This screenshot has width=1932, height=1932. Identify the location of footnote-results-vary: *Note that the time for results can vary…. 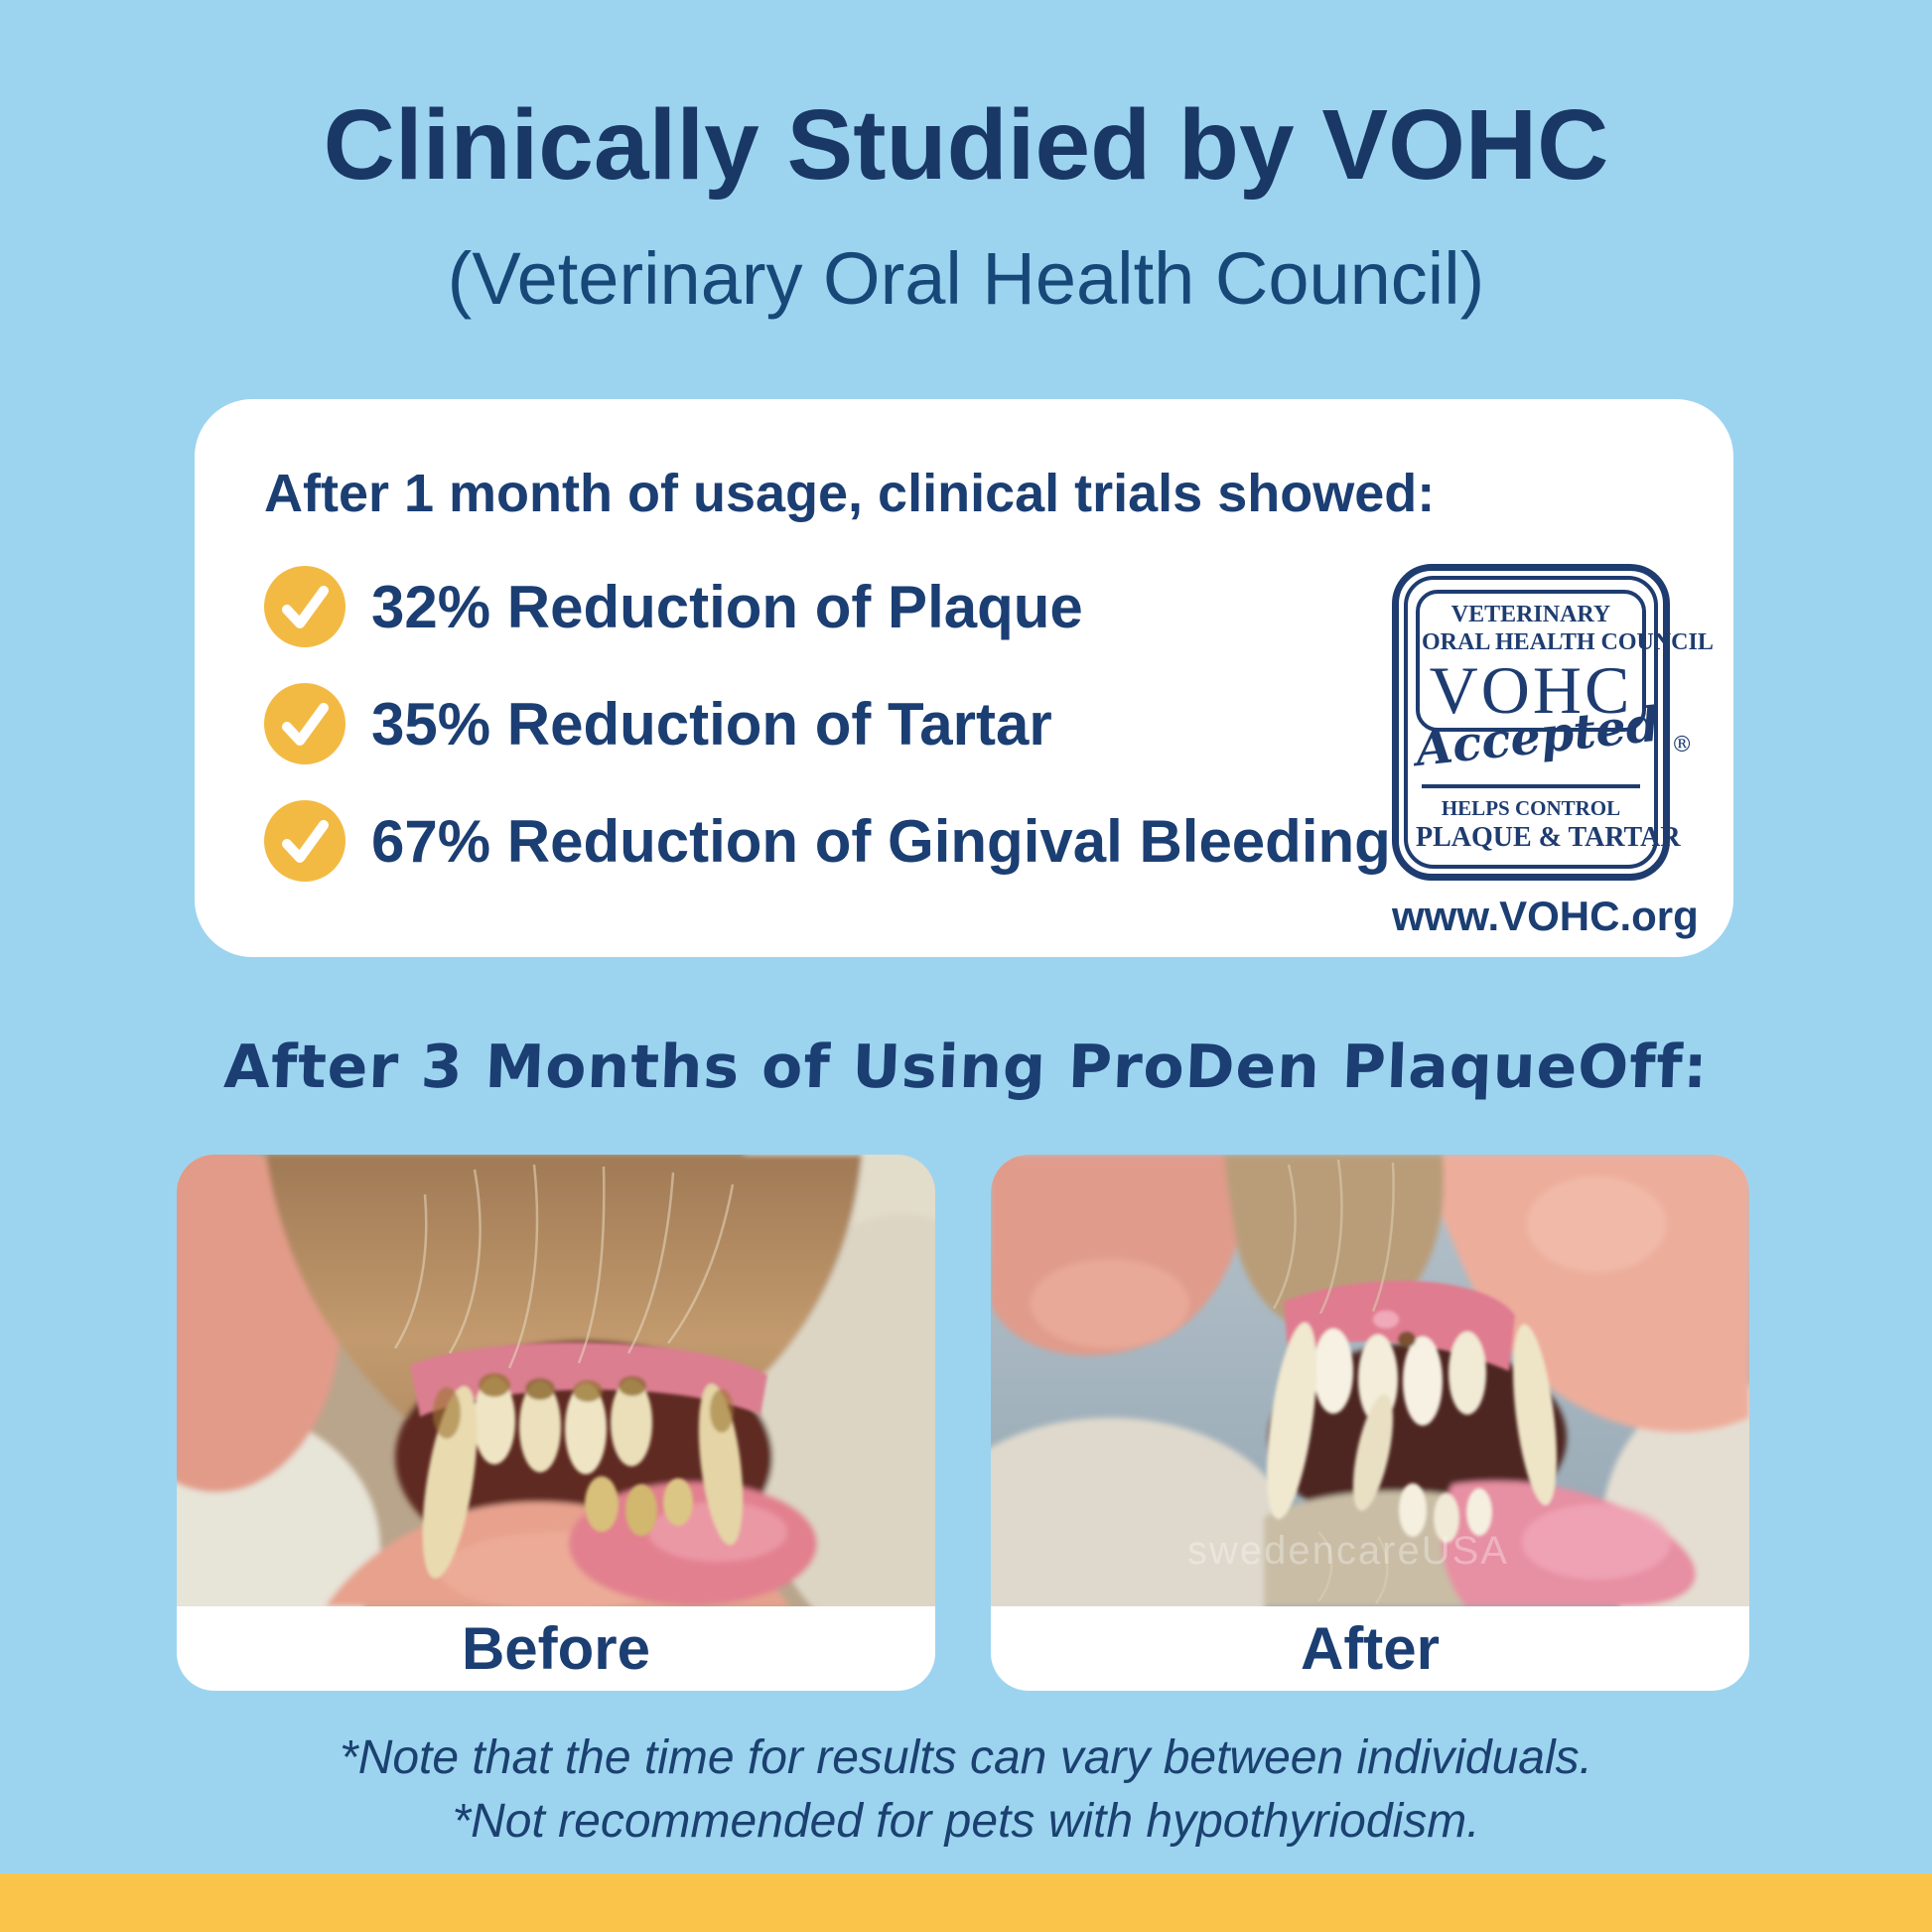
(966, 1757).